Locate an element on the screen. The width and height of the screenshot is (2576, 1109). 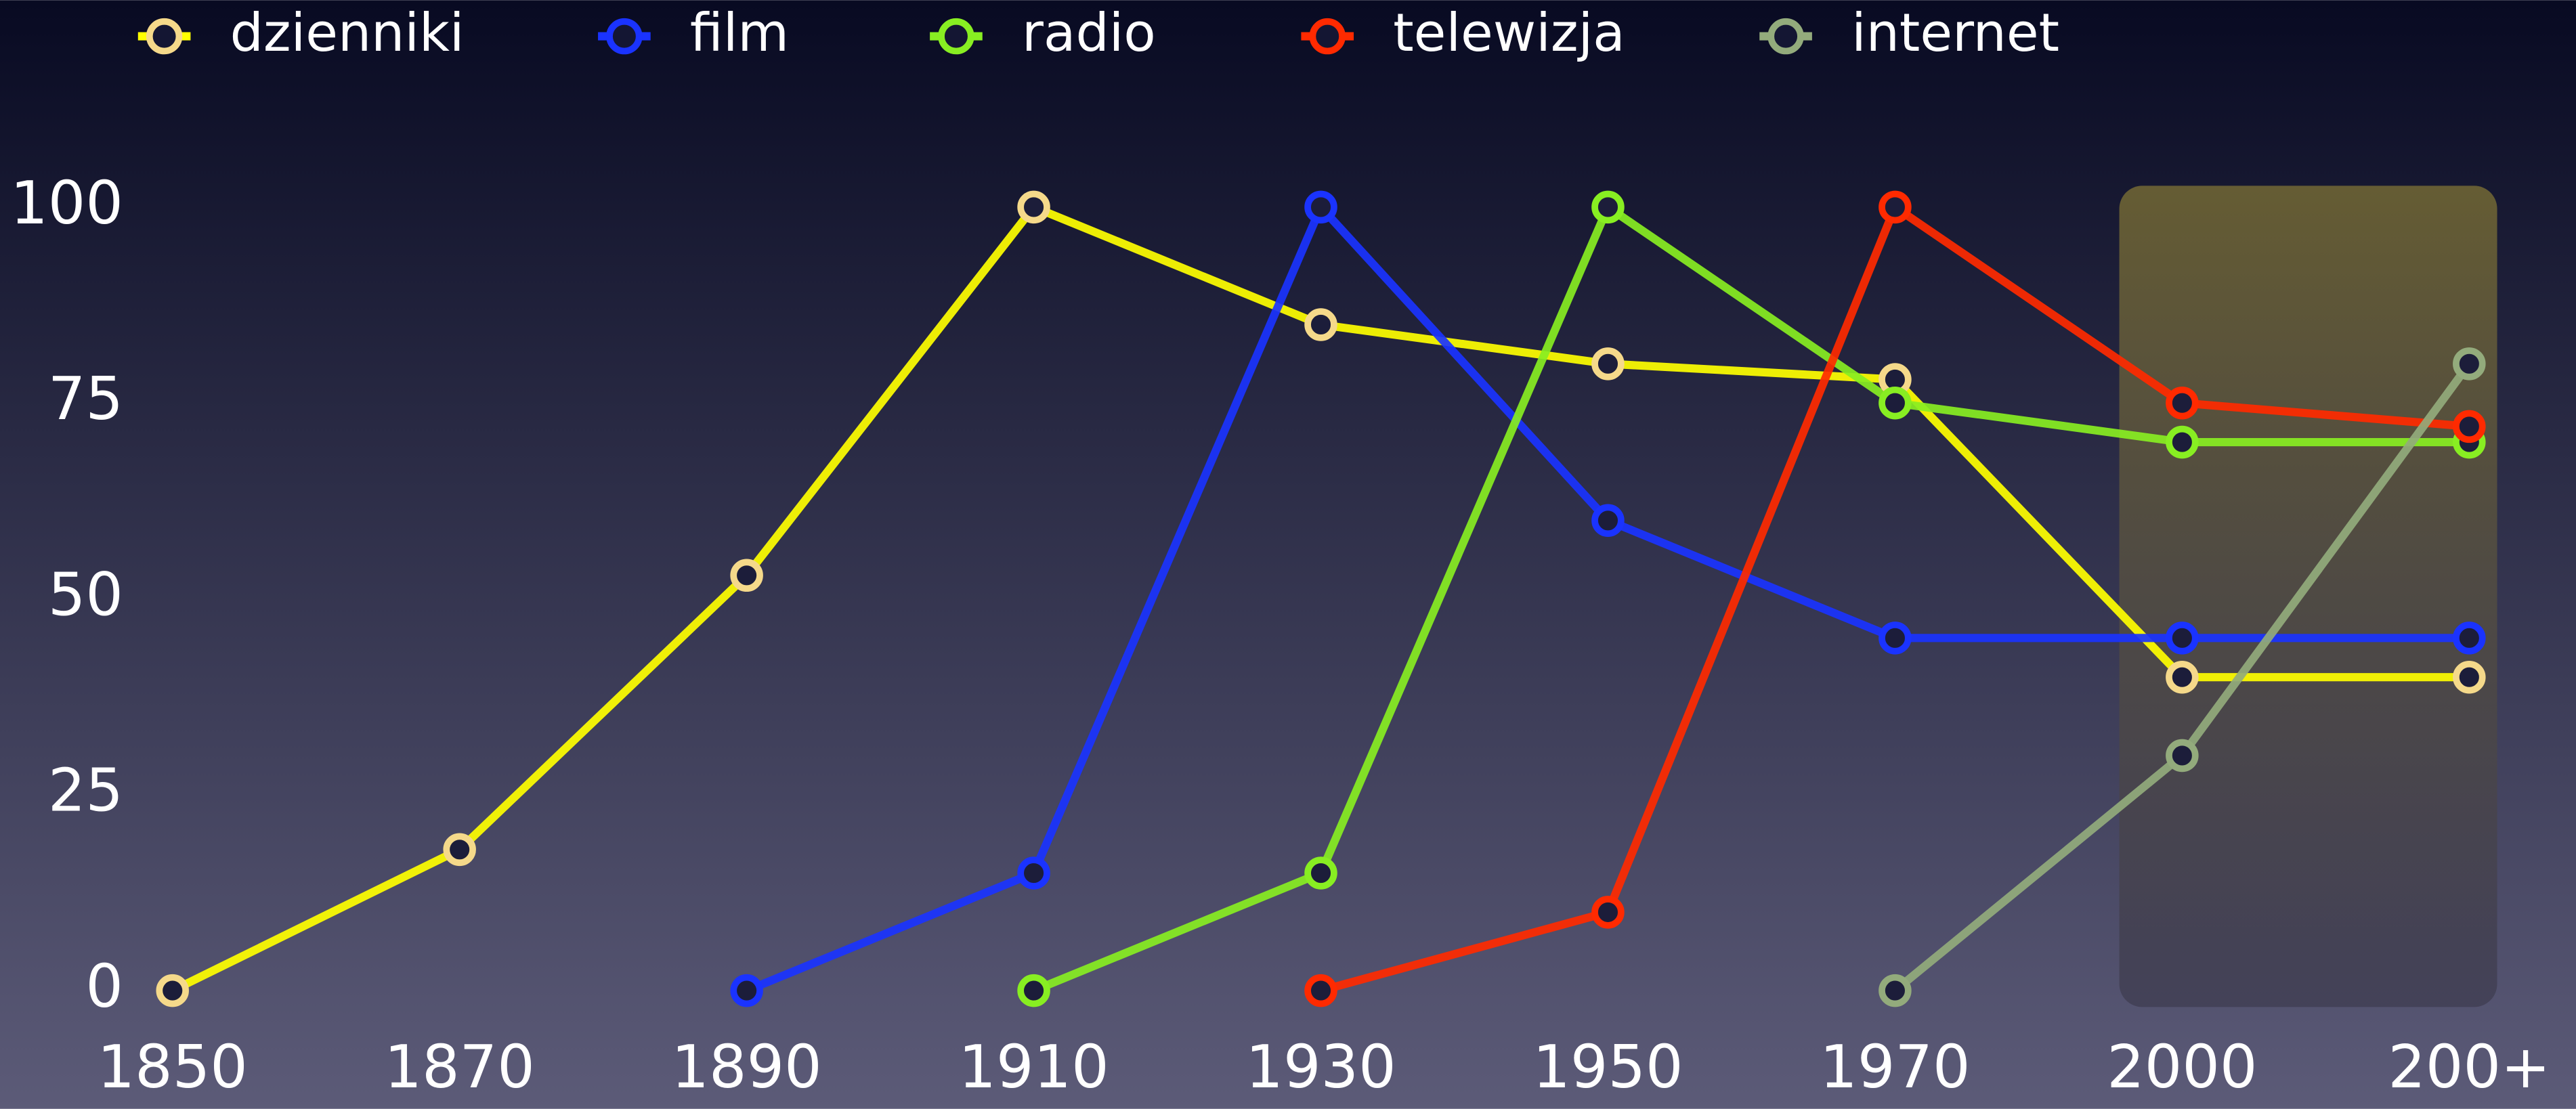
y-tick-label: 0 is located at coordinates (104, 987).